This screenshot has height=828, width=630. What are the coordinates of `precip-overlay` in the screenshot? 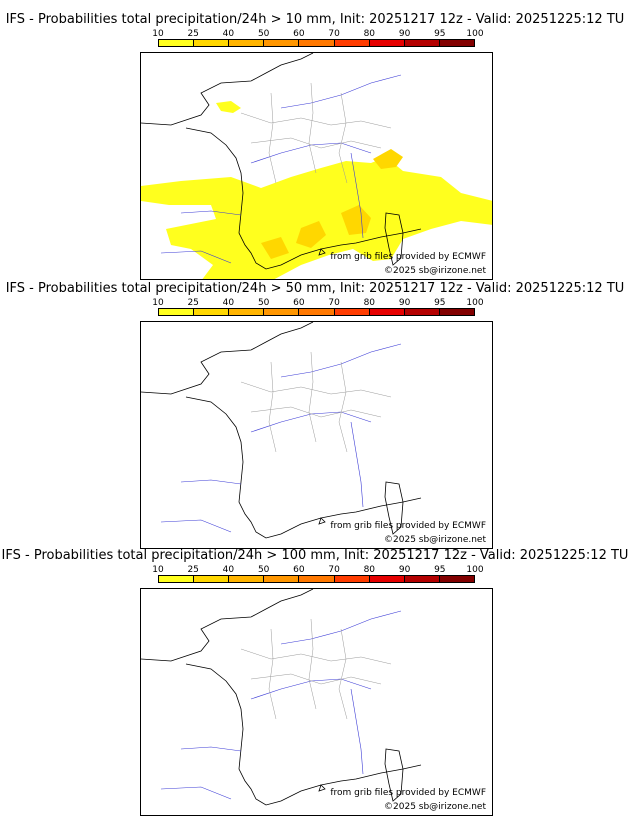 It's located at (316, 190).